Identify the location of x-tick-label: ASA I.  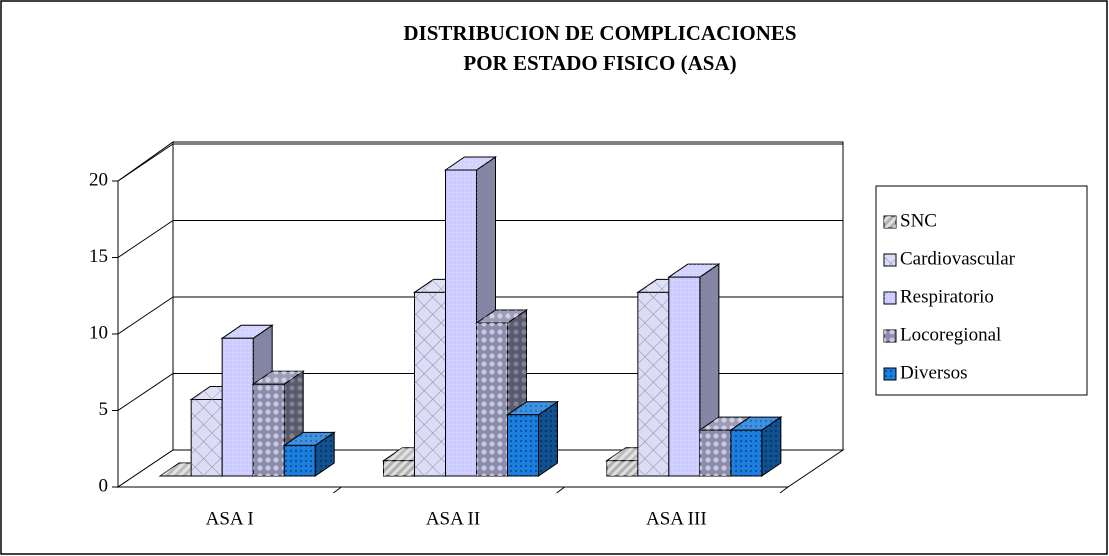
(230, 518).